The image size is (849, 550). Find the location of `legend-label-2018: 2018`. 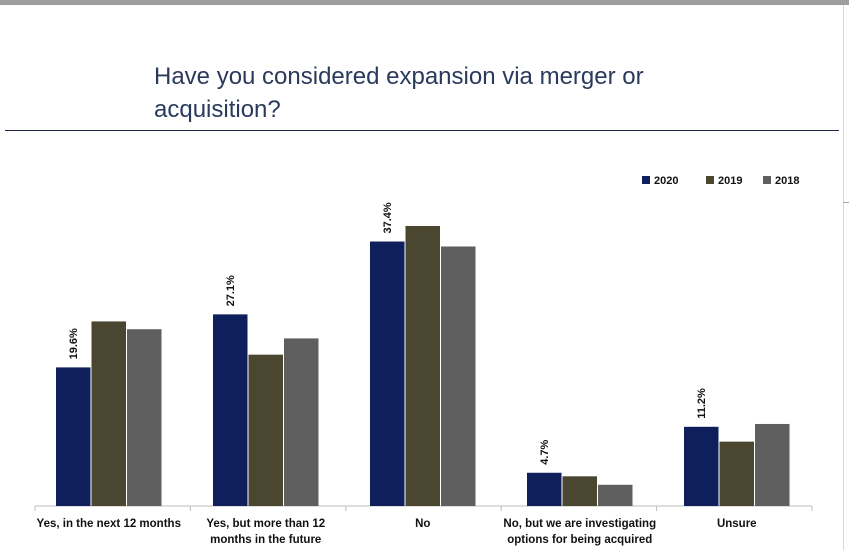

legend-label-2018: 2018 is located at coordinates (787, 181).